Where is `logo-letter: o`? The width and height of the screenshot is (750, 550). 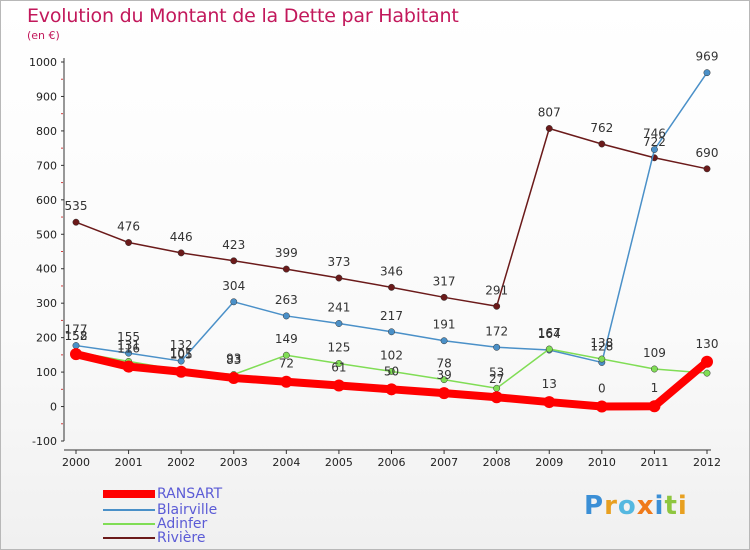 logo-letter: o is located at coordinates (627, 506).